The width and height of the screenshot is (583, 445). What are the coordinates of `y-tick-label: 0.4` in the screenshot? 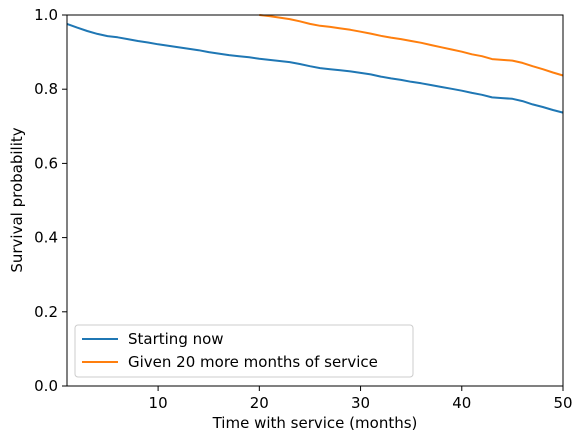 It's located at (46, 238).